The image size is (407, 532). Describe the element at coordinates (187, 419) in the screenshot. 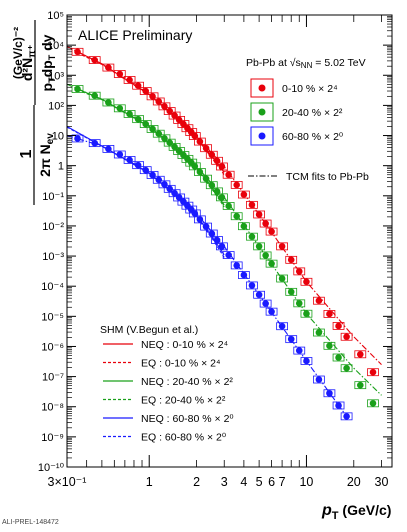

I see `legend-shm-label: NEQ : 60-80 % × 2⁰` at that location.